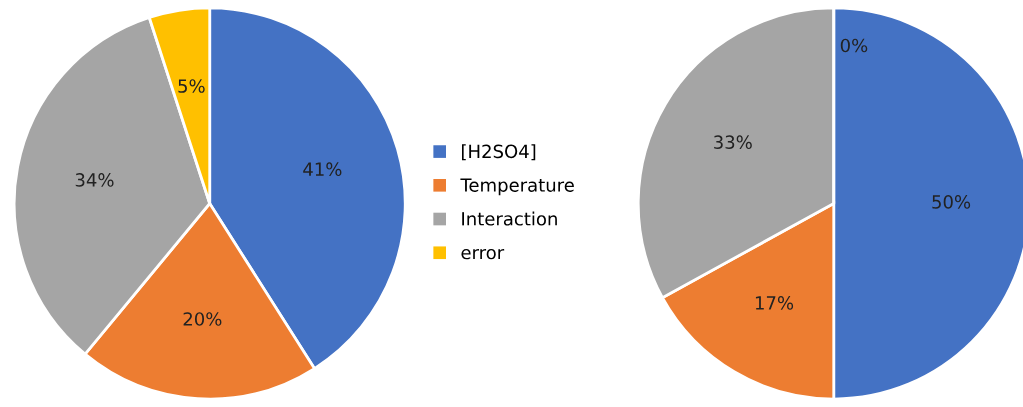 The height and width of the screenshot is (407, 1023). I want to click on data-label: 33%, so click(733, 142).